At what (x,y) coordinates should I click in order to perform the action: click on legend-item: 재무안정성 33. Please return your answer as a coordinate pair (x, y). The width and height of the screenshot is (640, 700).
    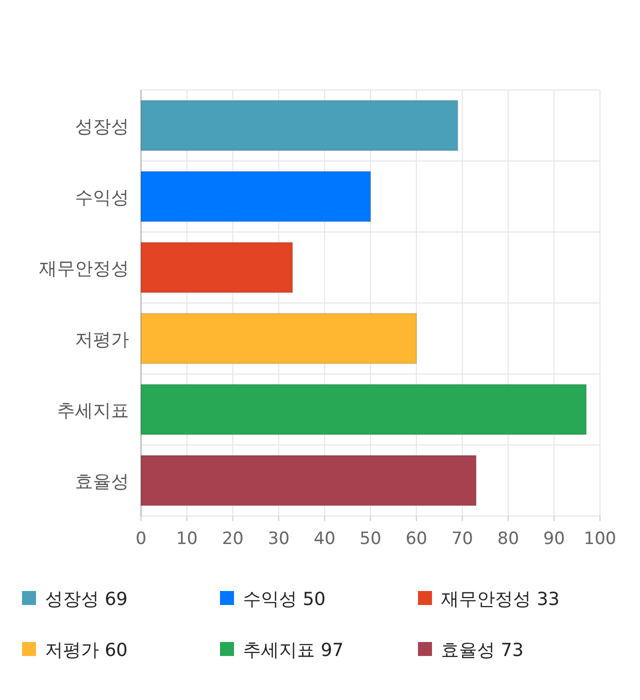
    Looking at the image, I should click on (489, 599).